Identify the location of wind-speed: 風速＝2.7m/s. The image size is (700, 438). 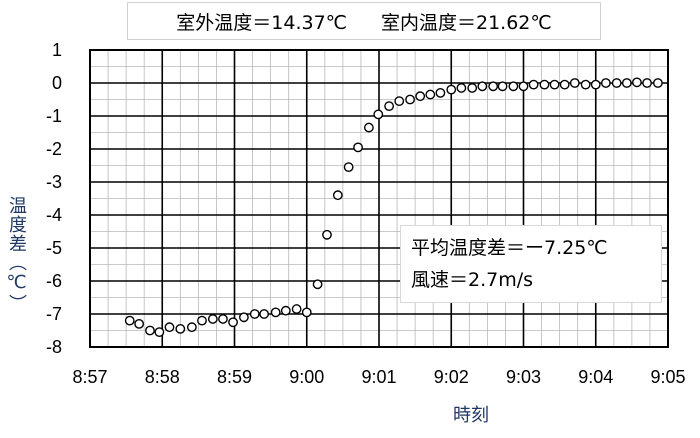
(472, 280).